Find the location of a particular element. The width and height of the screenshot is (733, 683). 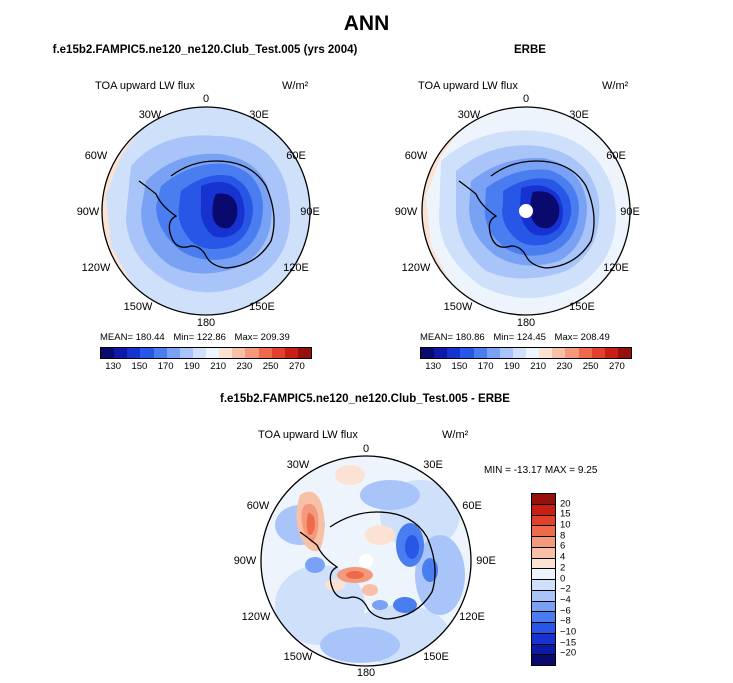

panel-diff-minmax: MIN = -13.17 MAX = 9.25 is located at coordinates (541, 470).